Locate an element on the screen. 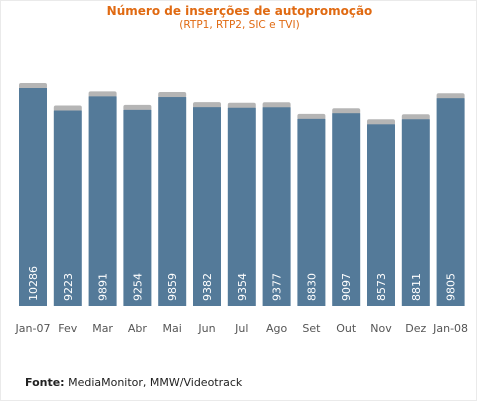  bar-value-label: 10286 is located at coordinates (33, 283).